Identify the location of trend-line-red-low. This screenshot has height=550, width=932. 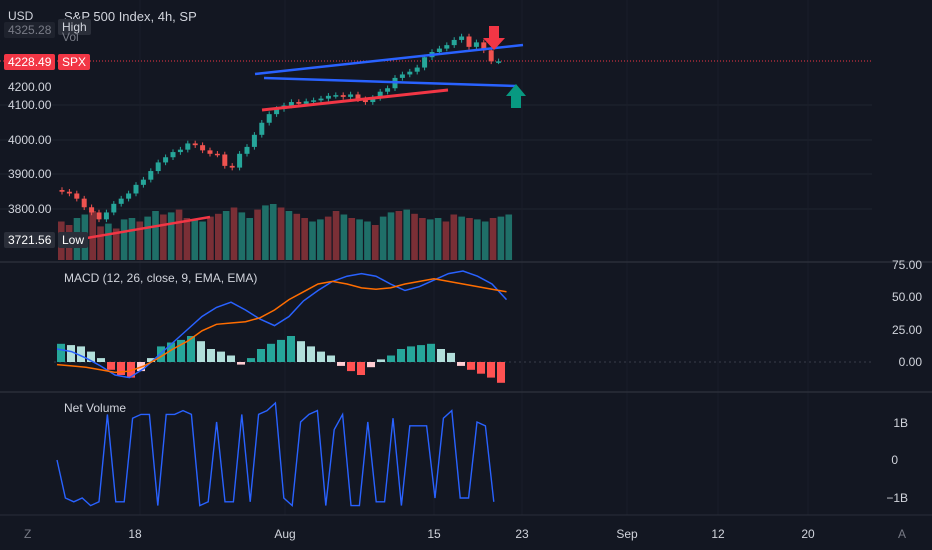
(142, 228).